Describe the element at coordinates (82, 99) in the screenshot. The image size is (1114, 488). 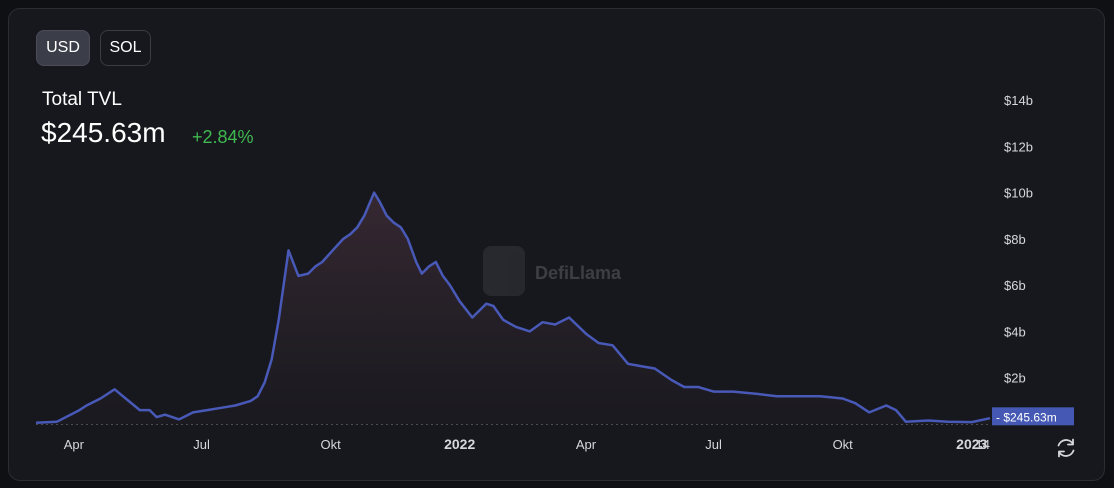
I see `chart-title: Total TVL` at that location.